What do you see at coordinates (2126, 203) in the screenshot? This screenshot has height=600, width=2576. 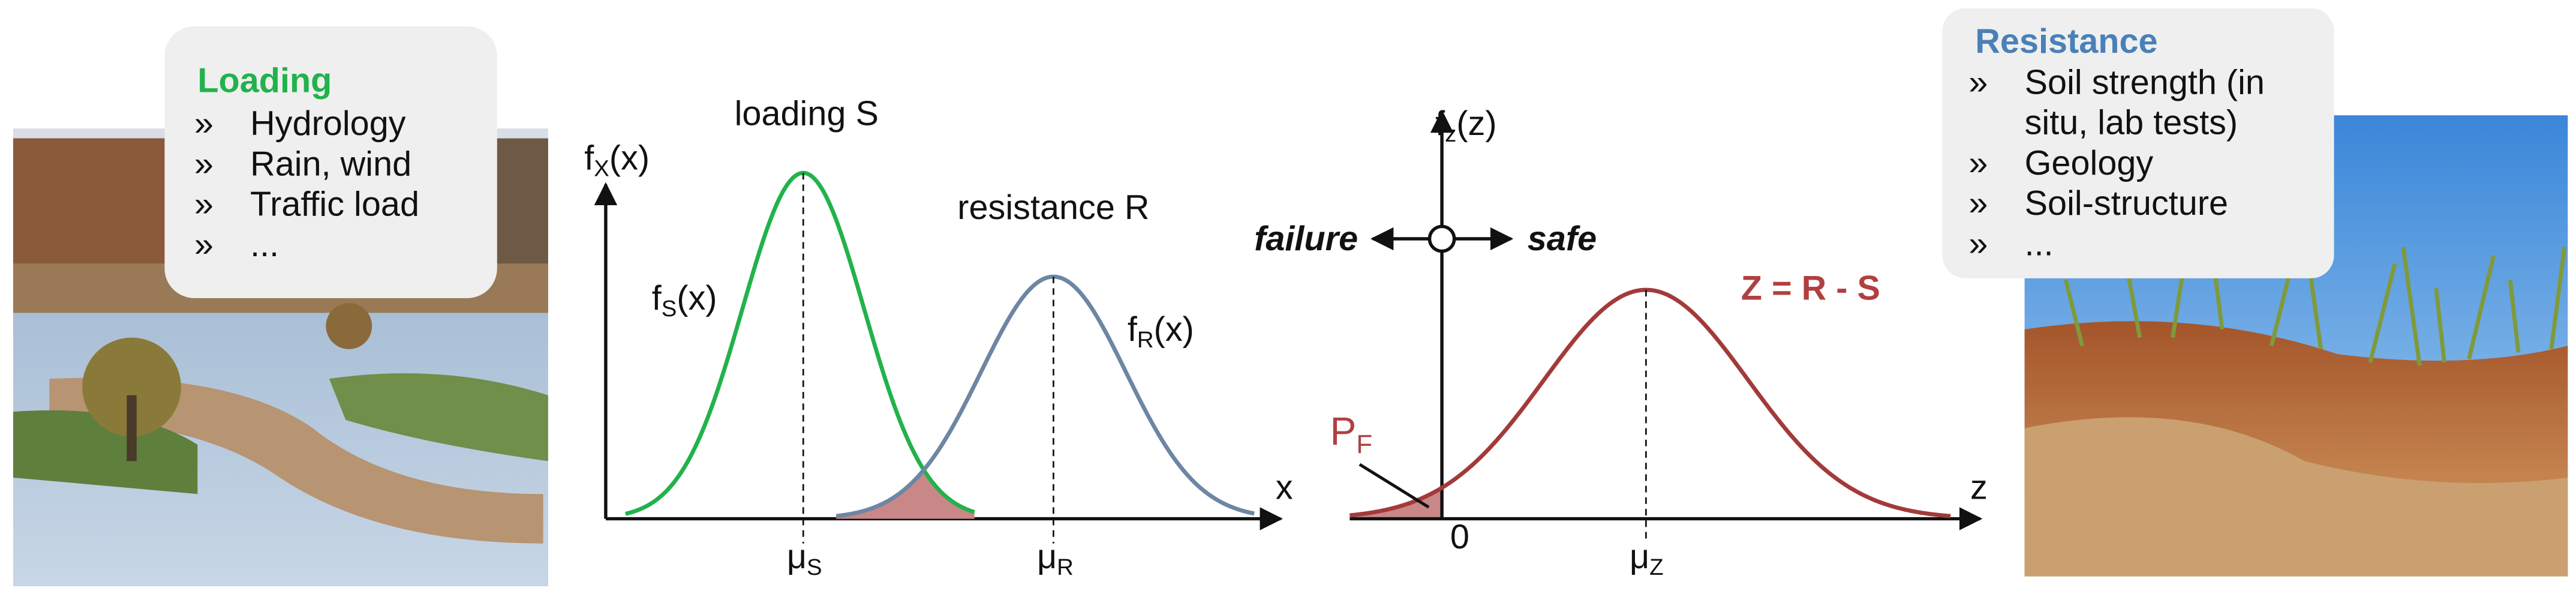 I see `list-item: Soil-structure` at bounding box center [2126, 203].